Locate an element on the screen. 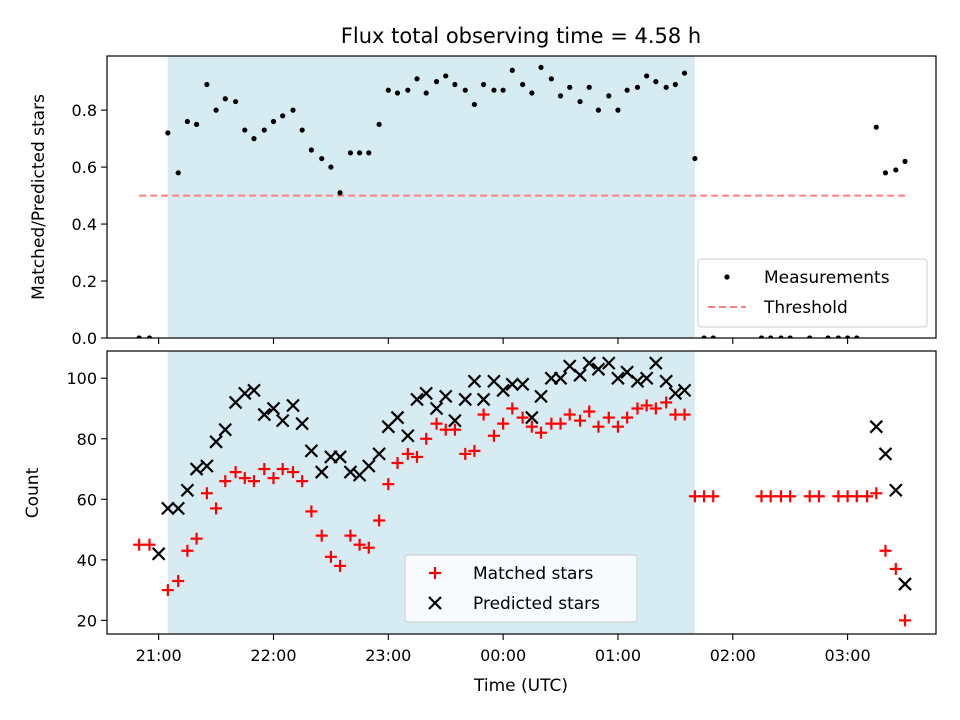 The image size is (960, 720). y-tick-label: 100 is located at coordinates (81, 378).